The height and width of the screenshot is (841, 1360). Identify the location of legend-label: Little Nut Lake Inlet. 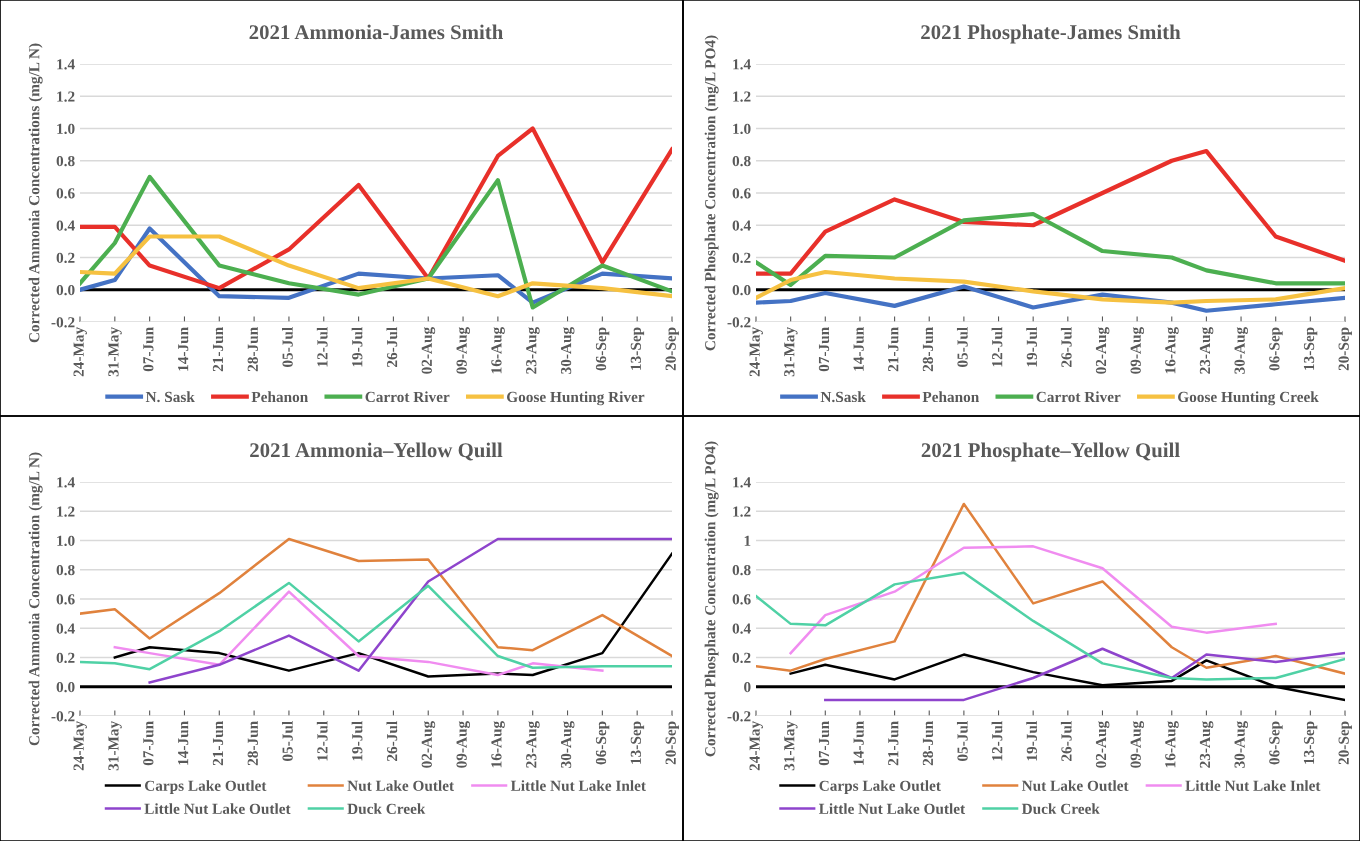
(1253, 785).